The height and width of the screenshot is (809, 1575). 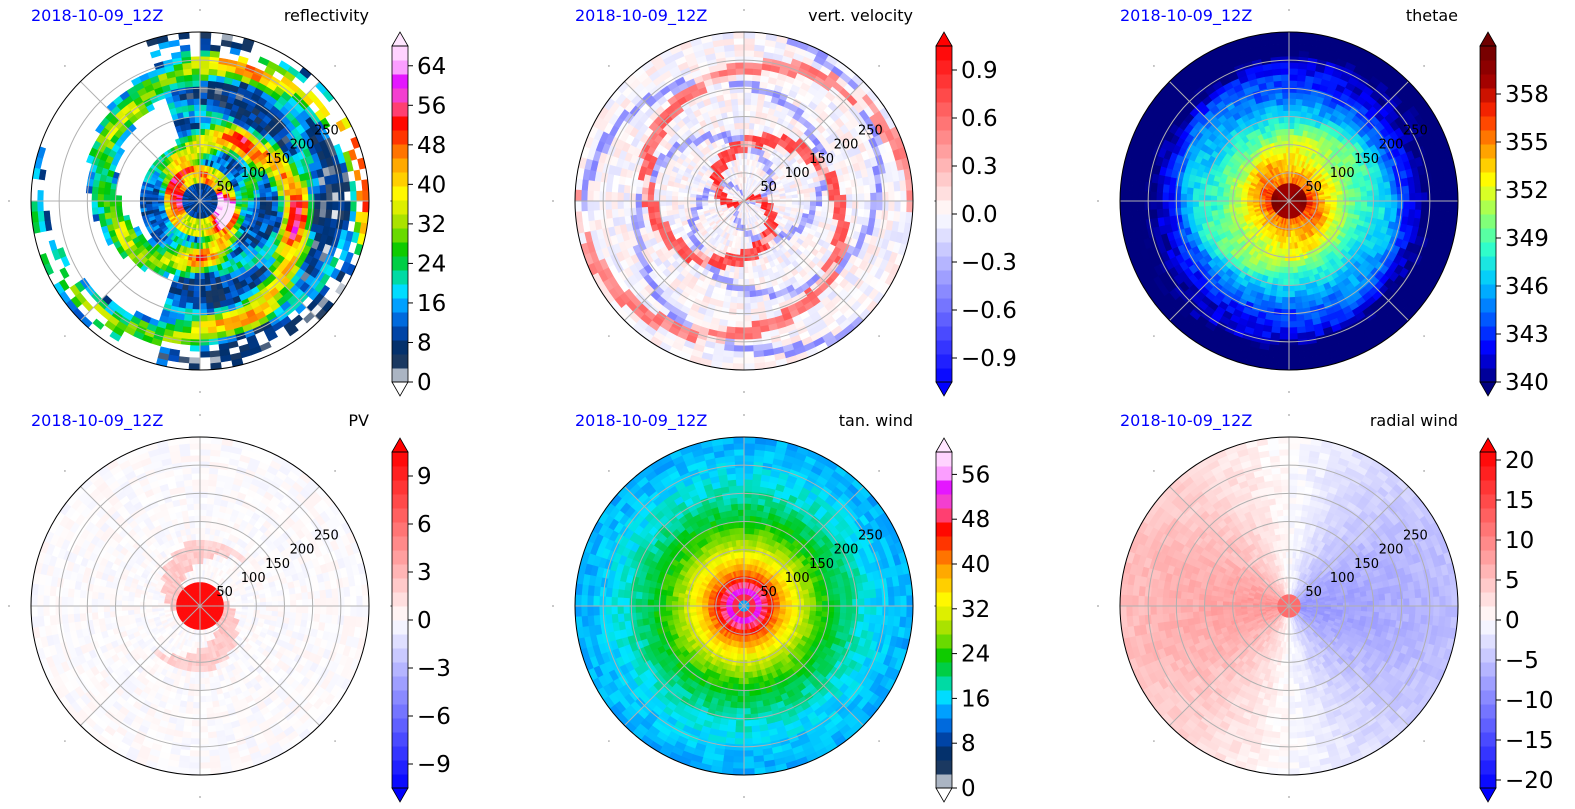 I want to click on colorbar-tick-label: 0.6, so click(x=979, y=119).